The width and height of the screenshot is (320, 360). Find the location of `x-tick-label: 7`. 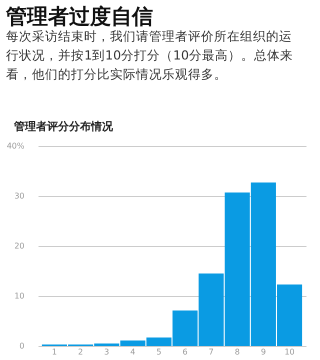

x-tick-label: 7 is located at coordinates (211, 352).